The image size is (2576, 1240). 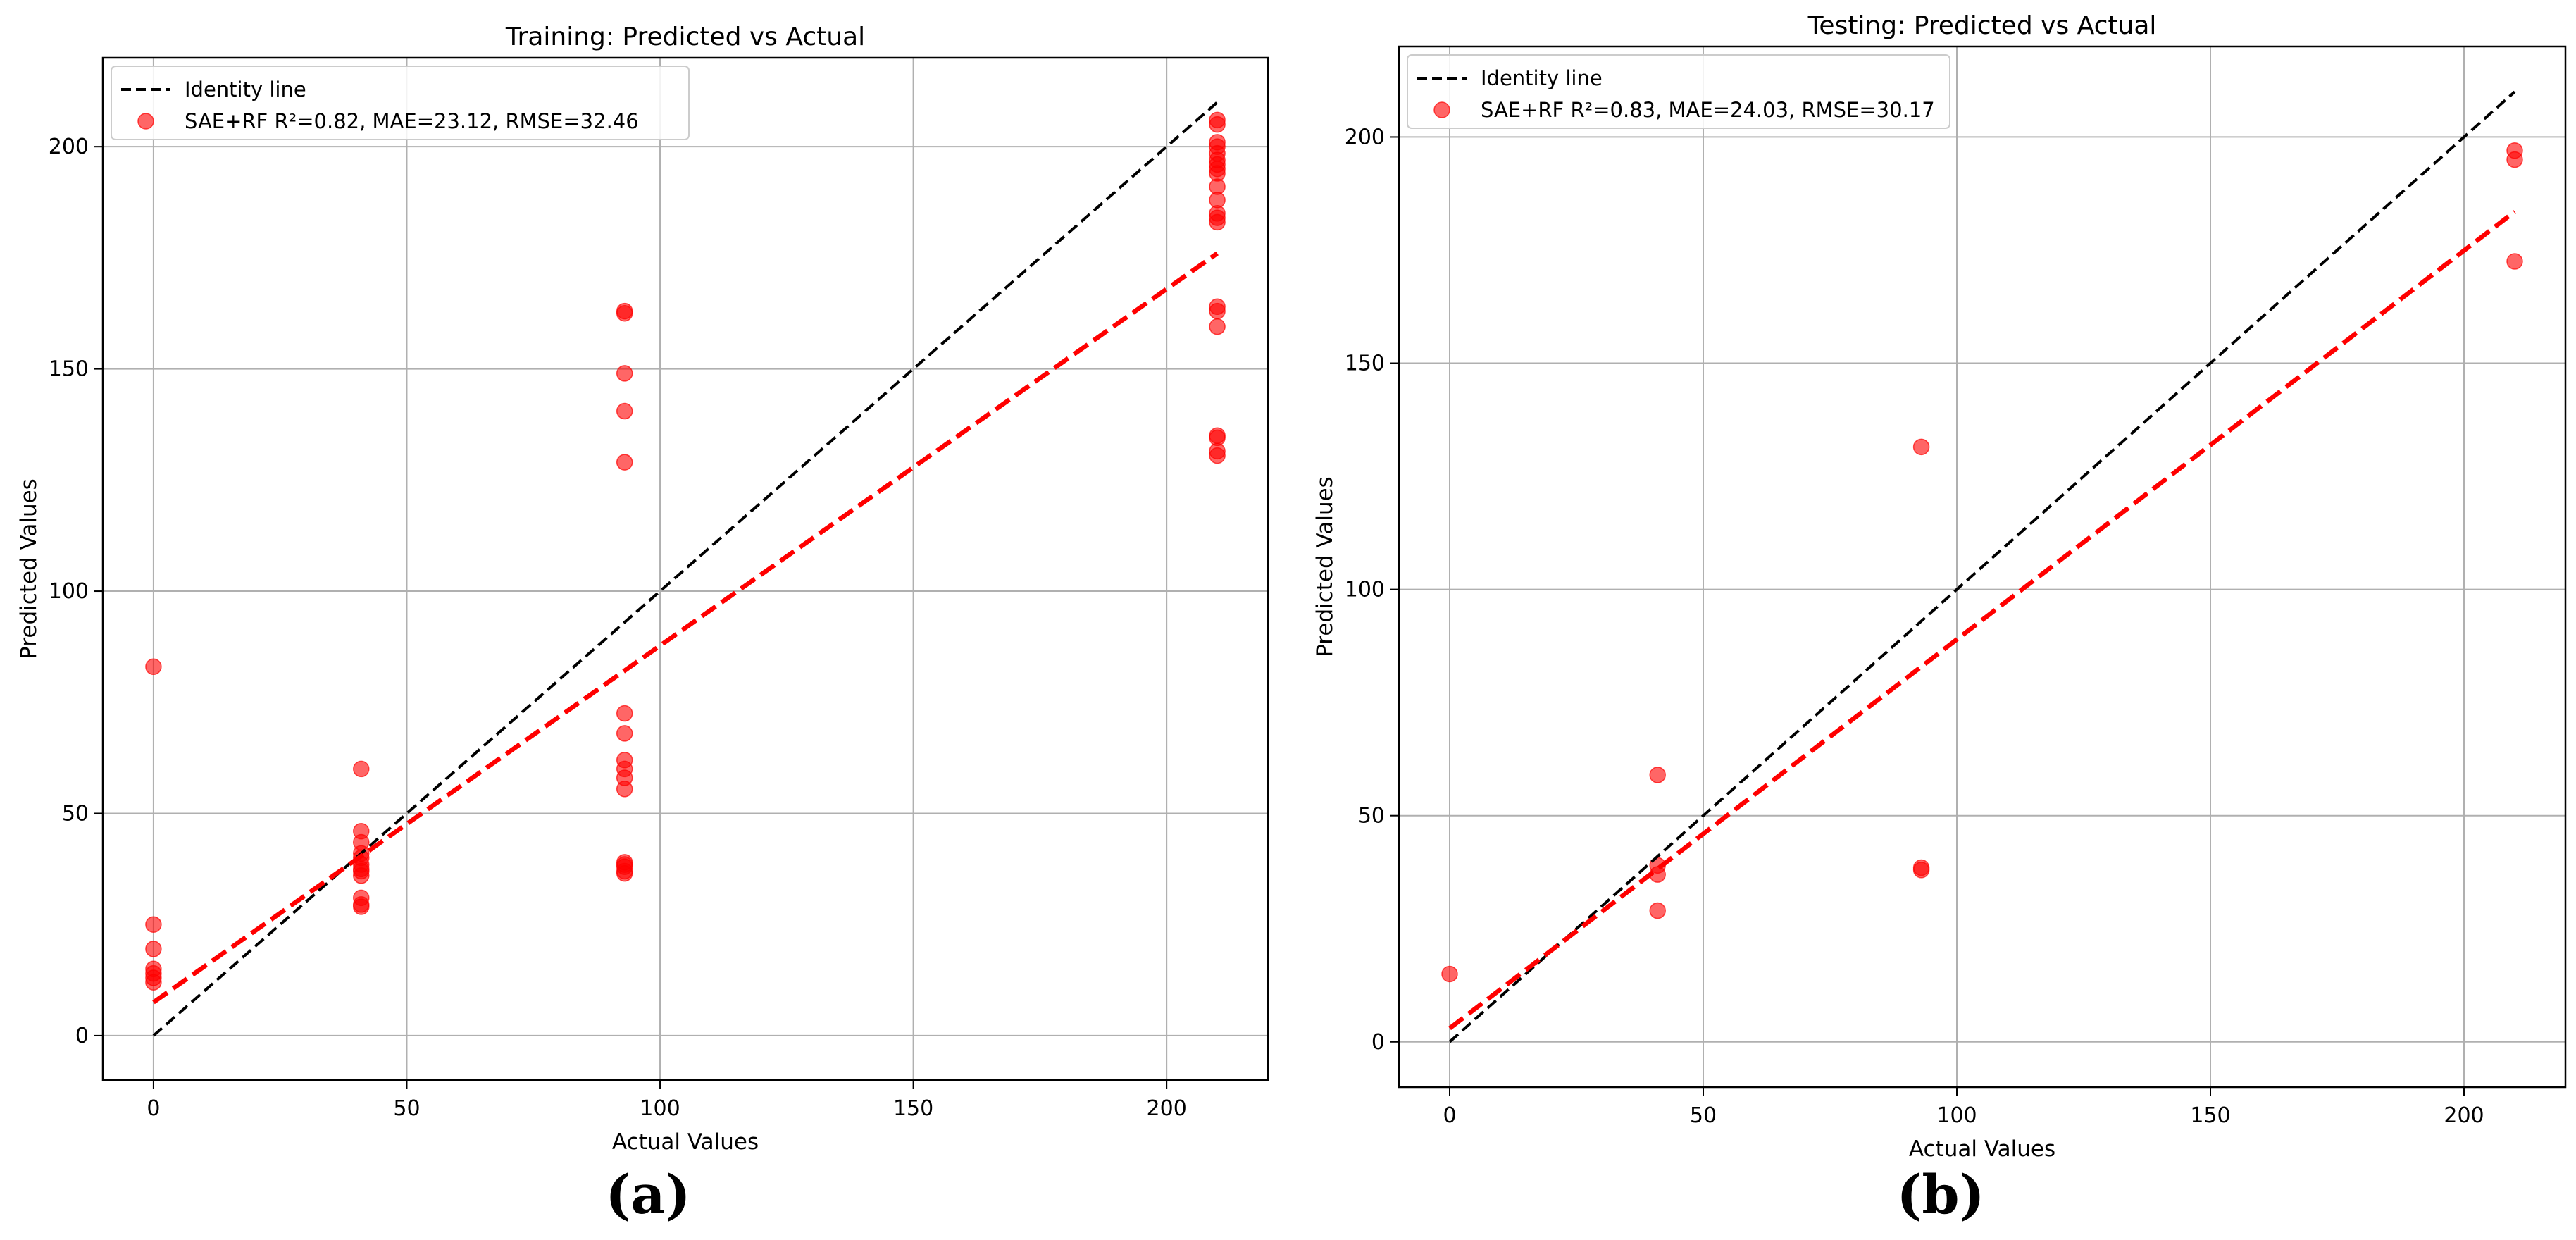 What do you see at coordinates (1982, 26) in the screenshot?
I see `chart-title: Testing: Predicted vs Actual` at bounding box center [1982, 26].